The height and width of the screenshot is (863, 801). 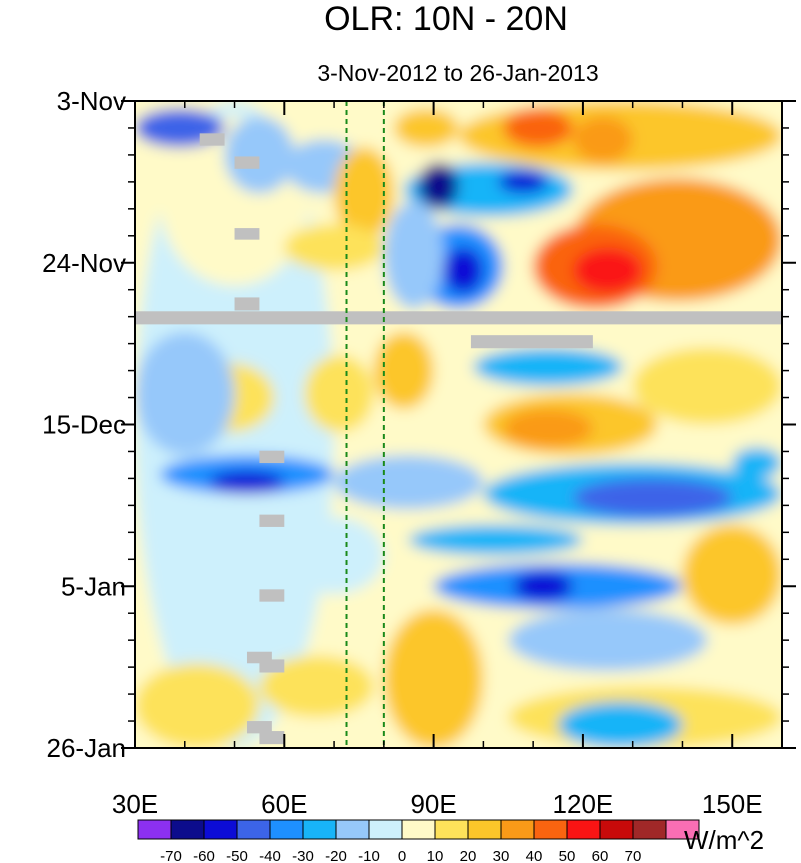 I want to click on colorbar-level-label: 30, so click(x=501, y=855).